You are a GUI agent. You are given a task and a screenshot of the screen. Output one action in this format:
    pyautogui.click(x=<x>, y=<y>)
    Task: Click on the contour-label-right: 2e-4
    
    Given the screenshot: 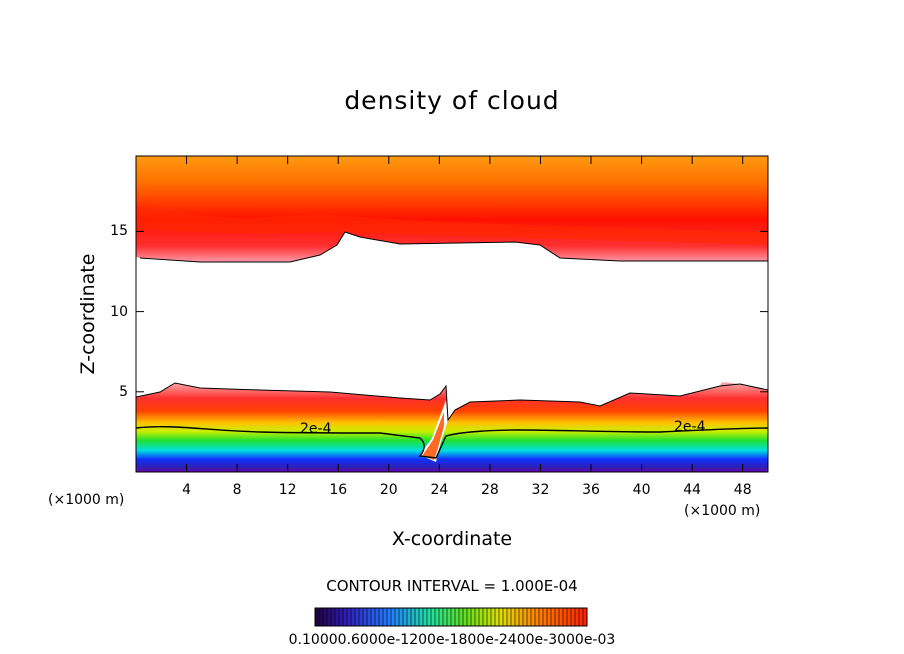 What is the action you would take?
    pyautogui.click(x=690, y=427)
    